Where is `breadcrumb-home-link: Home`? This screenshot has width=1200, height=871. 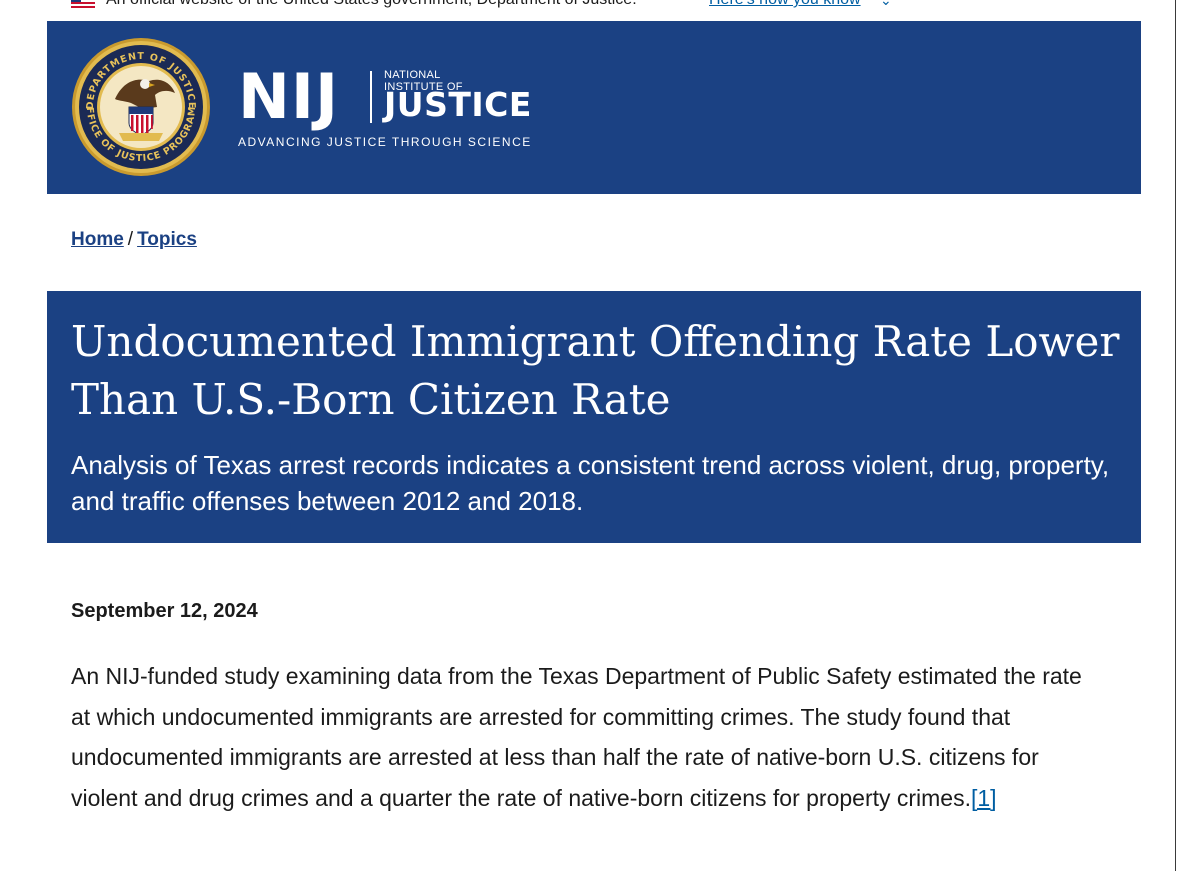 breadcrumb-home-link: Home is located at coordinates (97, 239).